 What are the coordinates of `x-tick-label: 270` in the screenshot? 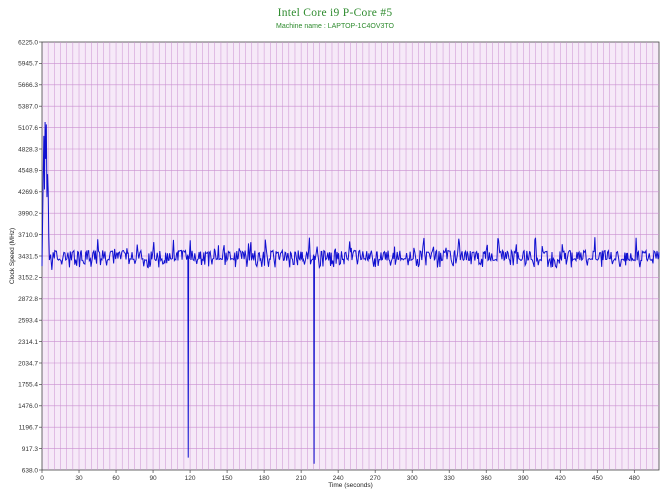 It's located at (375, 478).